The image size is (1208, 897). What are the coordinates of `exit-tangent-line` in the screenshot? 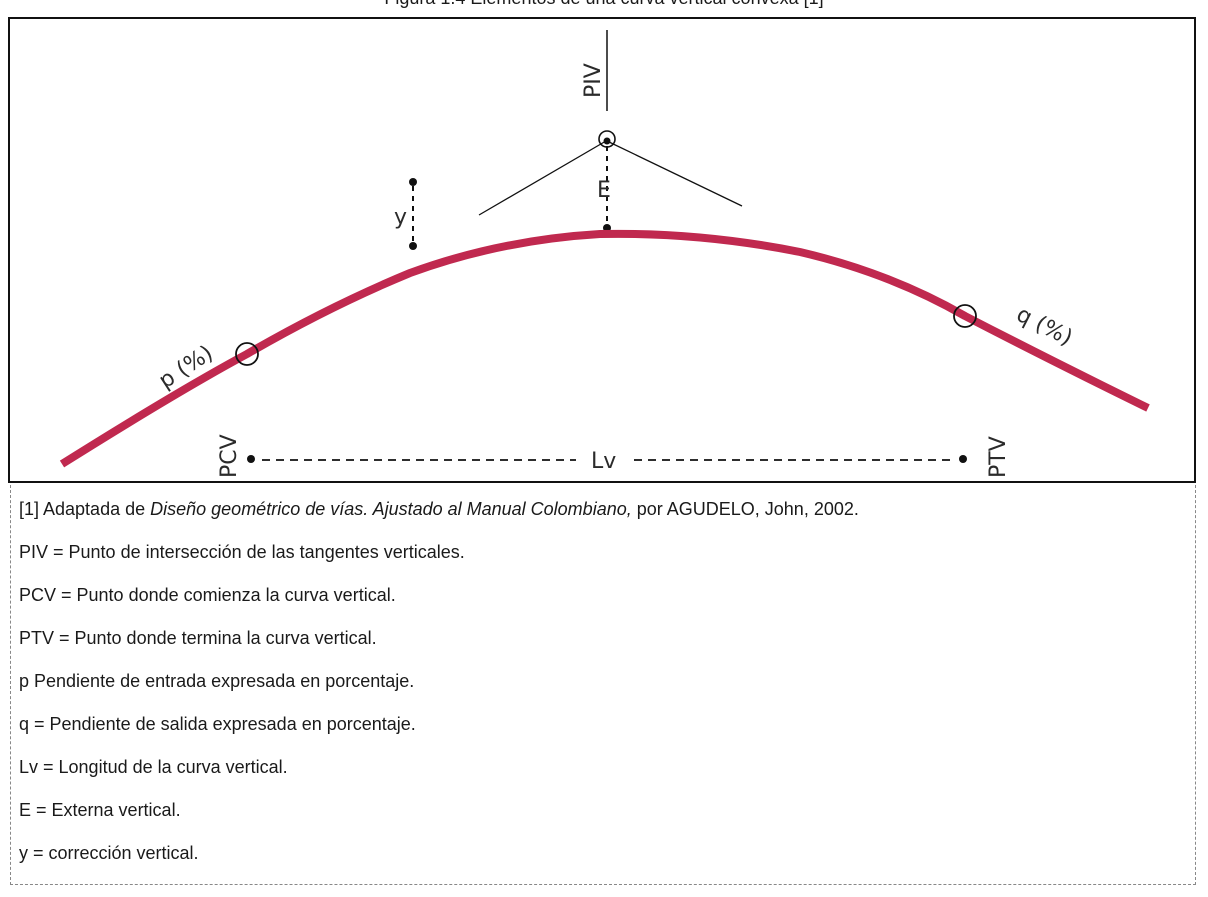 It's located at (674, 173).